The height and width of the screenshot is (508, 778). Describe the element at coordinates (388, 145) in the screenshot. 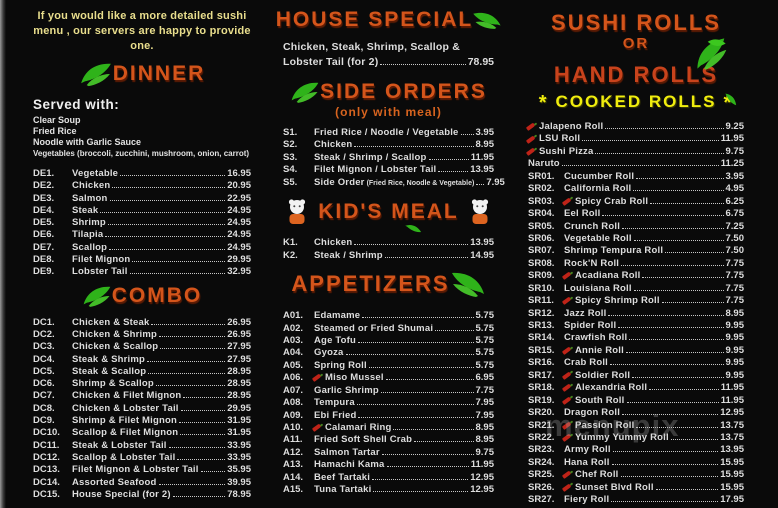

I see `menu-item-row: S2. Chicken 8.95` at that location.